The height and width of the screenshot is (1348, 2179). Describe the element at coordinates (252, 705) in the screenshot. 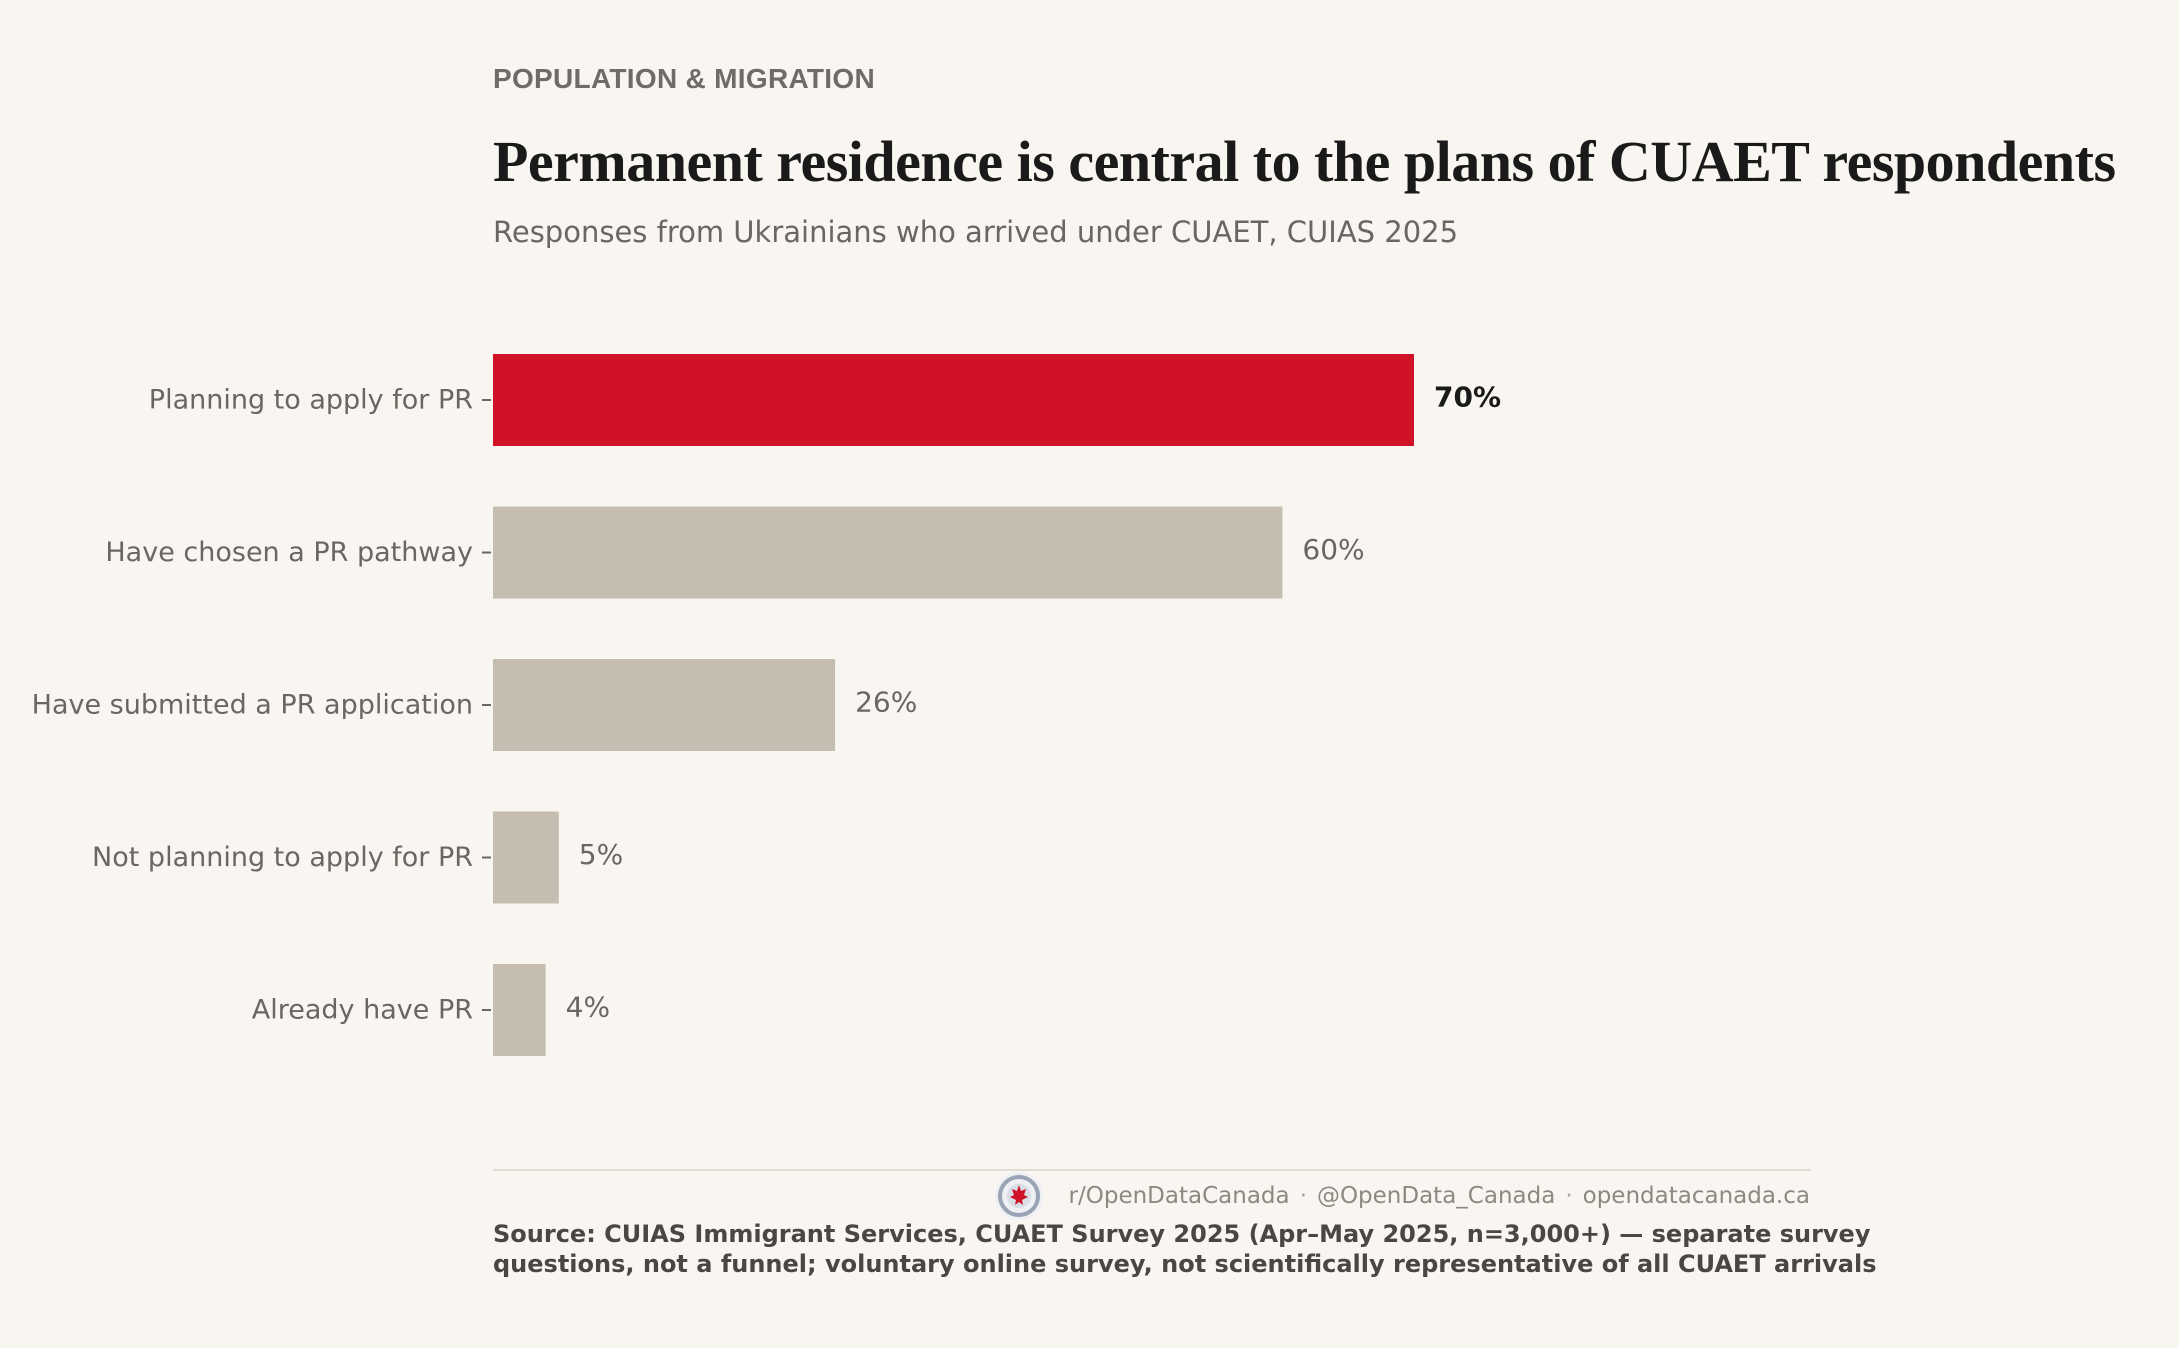

I see `category-label: Have submitted a PR application` at that location.